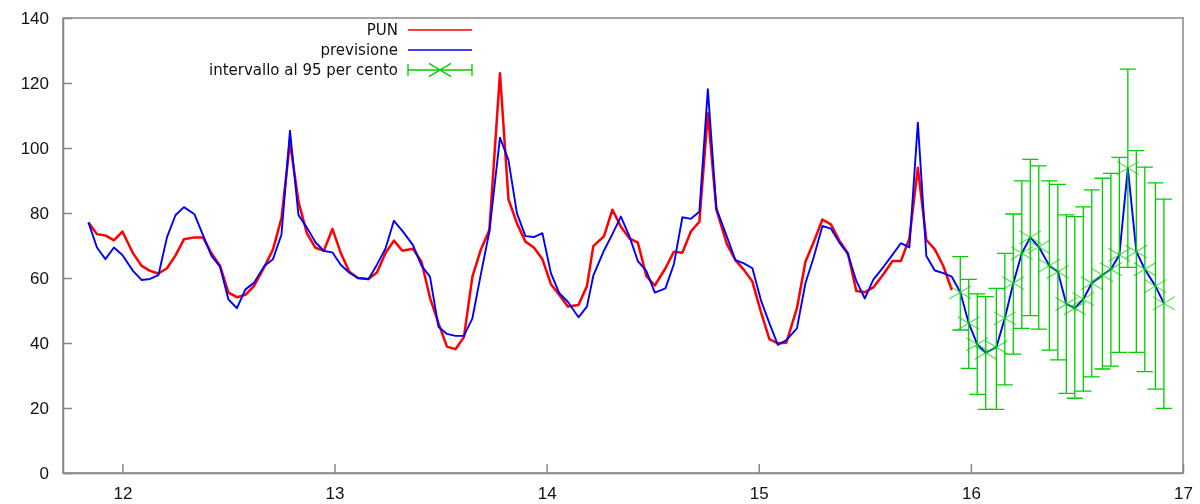 The height and width of the screenshot is (504, 1200). Describe the element at coordinates (971, 494) in the screenshot. I see `x-tick-label: 16` at that location.